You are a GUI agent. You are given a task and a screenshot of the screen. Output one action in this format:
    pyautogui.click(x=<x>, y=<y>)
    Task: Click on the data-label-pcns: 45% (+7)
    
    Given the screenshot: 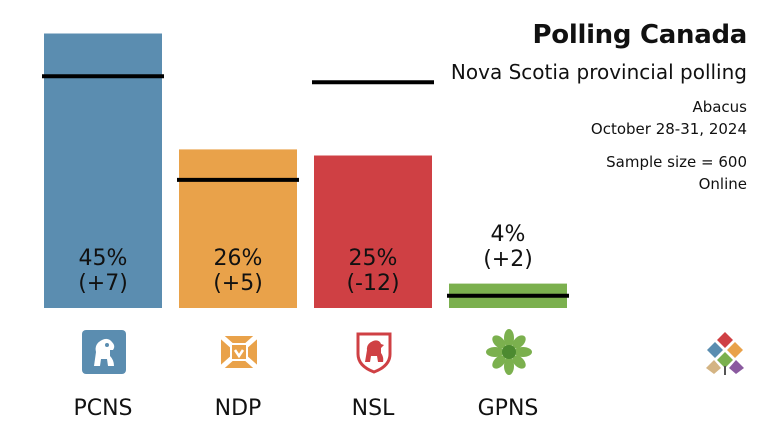 What is the action you would take?
    pyautogui.click(x=103, y=271)
    